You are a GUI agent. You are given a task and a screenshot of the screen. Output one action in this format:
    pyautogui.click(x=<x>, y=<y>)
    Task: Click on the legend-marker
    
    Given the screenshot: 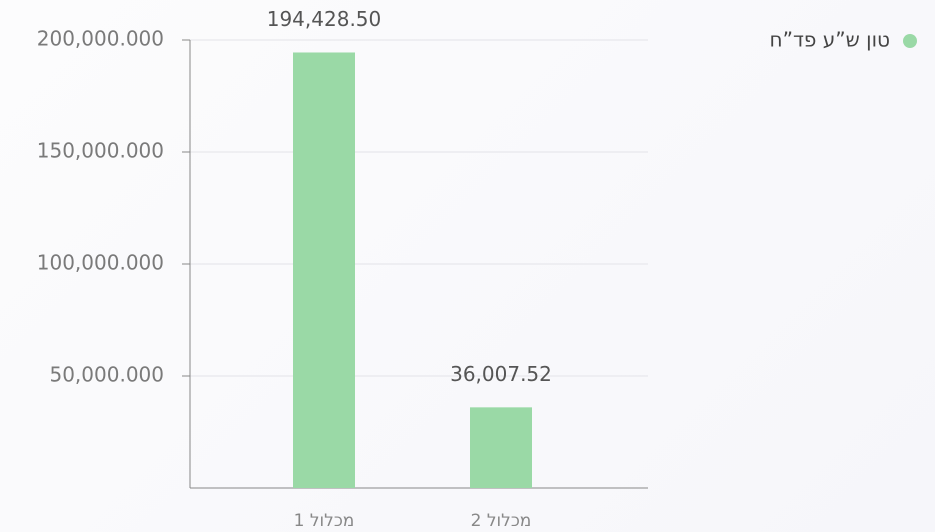 What is the action you would take?
    pyautogui.click(x=910, y=41)
    